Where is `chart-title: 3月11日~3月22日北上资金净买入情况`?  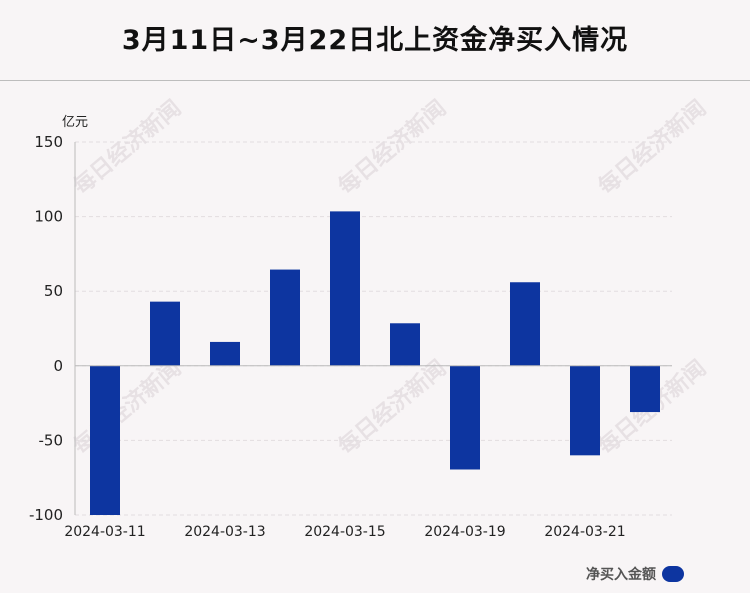
chart-title: 3月11日~3月22日北上资金净买入情况 is located at coordinates (375, 40).